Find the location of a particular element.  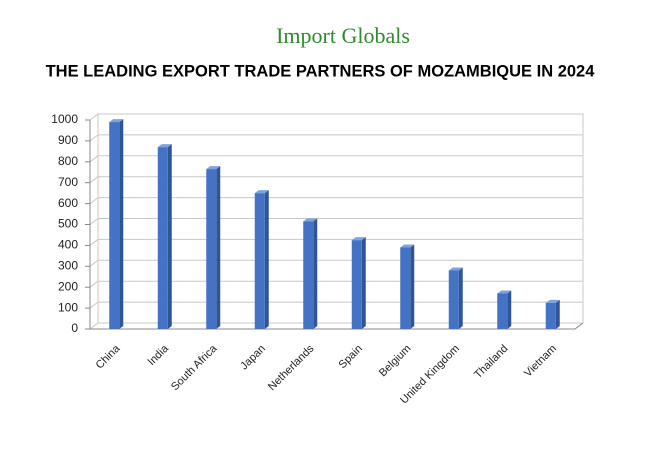

y-tick-label: 200 is located at coordinates (68, 286).